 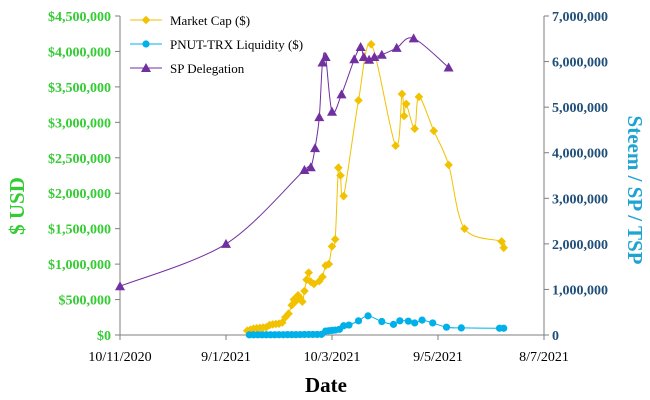 I want to click on y-right-tick-label: 3,000,000, so click(x=580, y=199).